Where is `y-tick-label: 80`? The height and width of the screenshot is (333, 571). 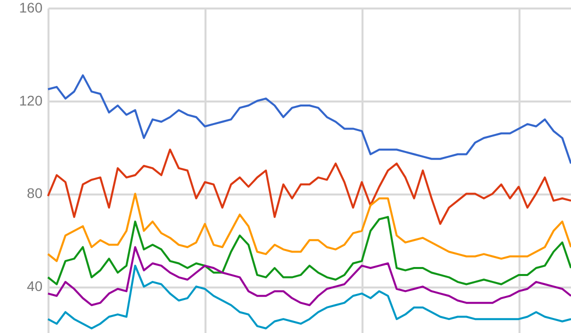
y-tick-label: 80 is located at coordinates (34, 193).